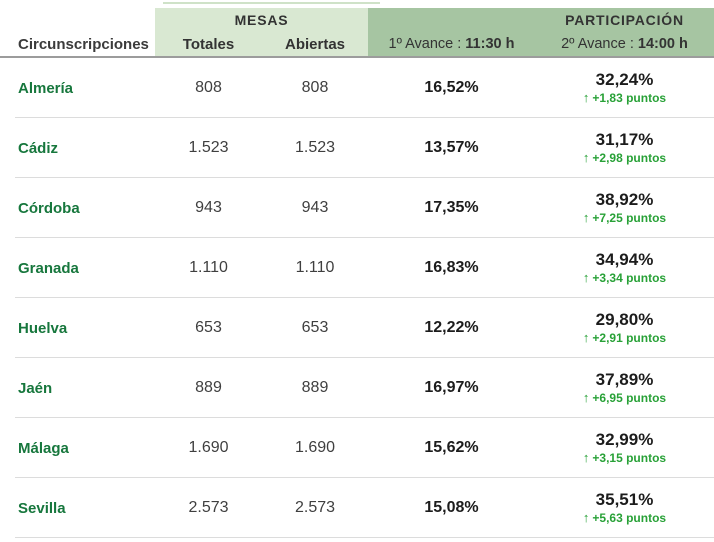 Image resolution: width=714 pixels, height=542 pixels. What do you see at coordinates (43, 448) in the screenshot?
I see `province-name: Málaga` at bounding box center [43, 448].